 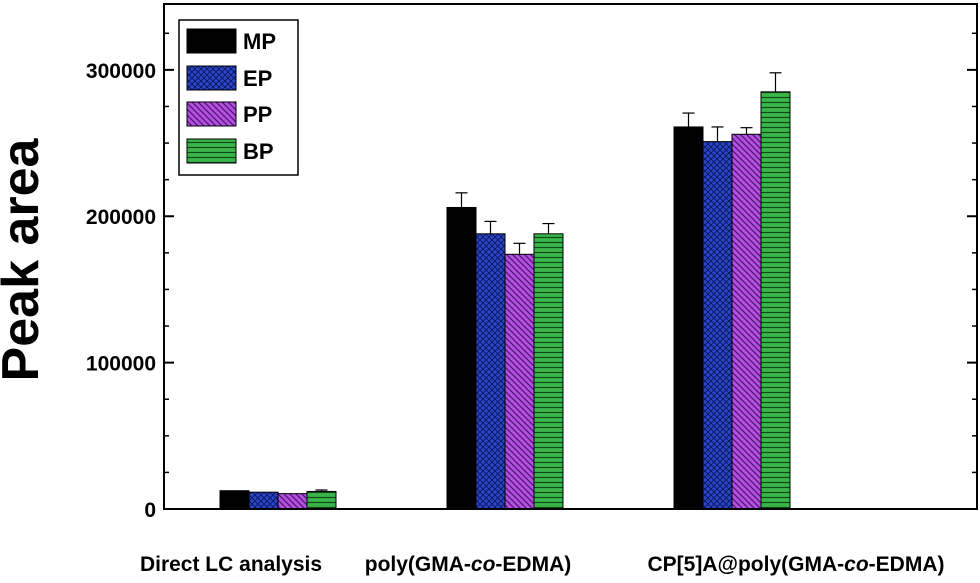 I want to click on y-tick-label: 300000, so click(x=121, y=71).